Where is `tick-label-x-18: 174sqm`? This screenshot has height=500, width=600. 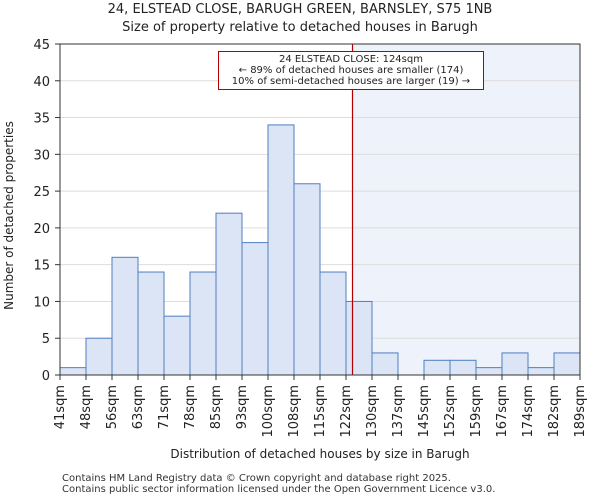 tick-label-x-18: 174sqm is located at coordinates (528, 411).